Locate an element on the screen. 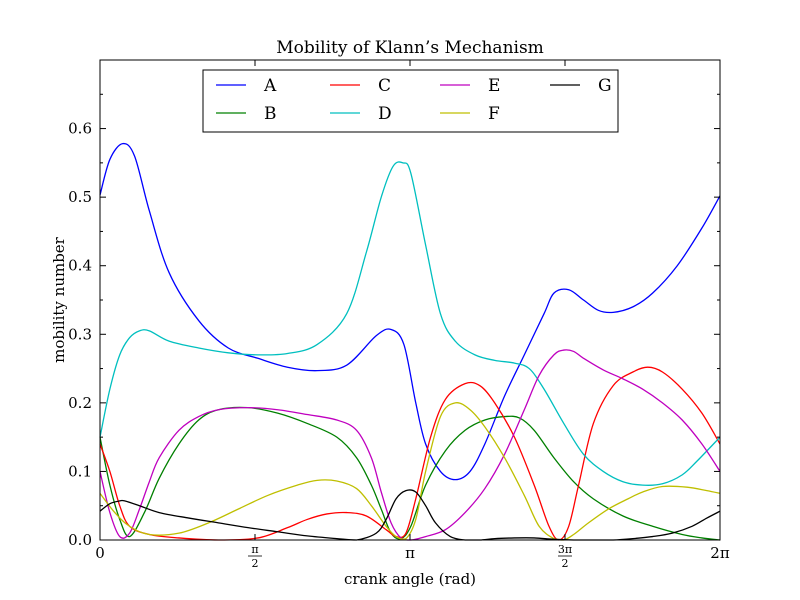  legend-entry-f: F is located at coordinates (470, 114).